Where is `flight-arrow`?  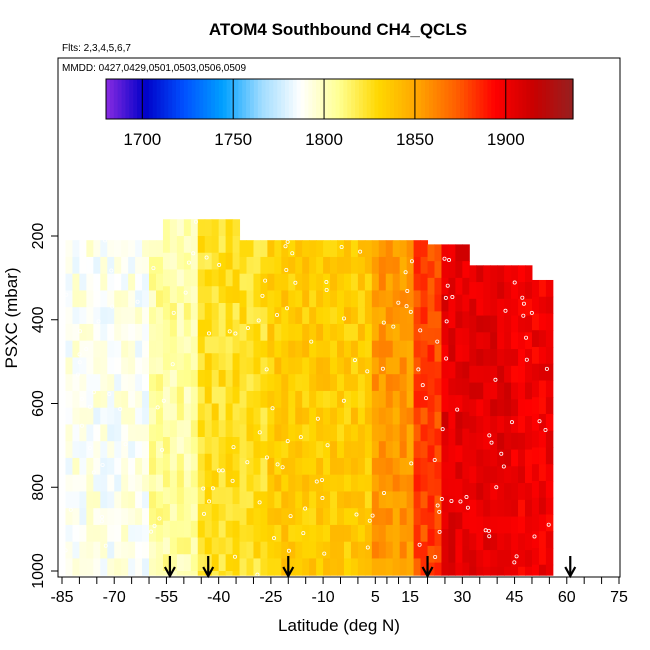
flight-arrow is located at coordinates (427, 567).